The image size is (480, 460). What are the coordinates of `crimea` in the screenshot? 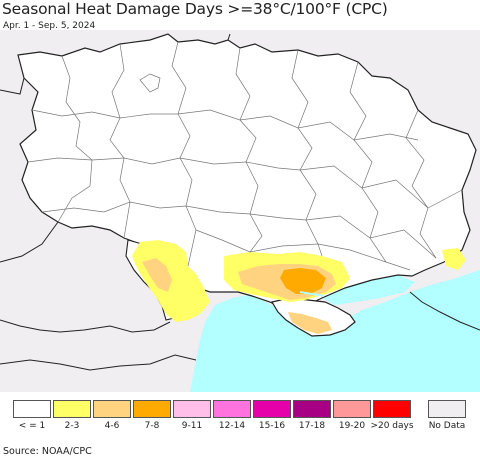 It's located at (313, 317).